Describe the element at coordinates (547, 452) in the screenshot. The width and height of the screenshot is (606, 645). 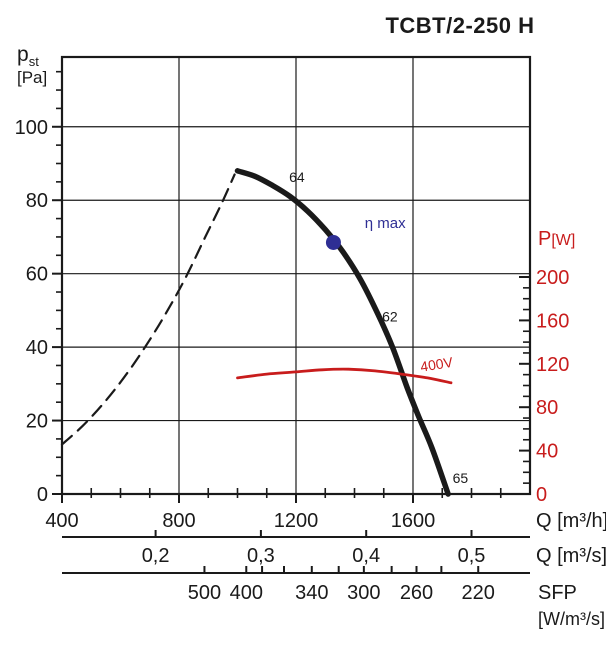
I see `power-tick-label: 40` at that location.